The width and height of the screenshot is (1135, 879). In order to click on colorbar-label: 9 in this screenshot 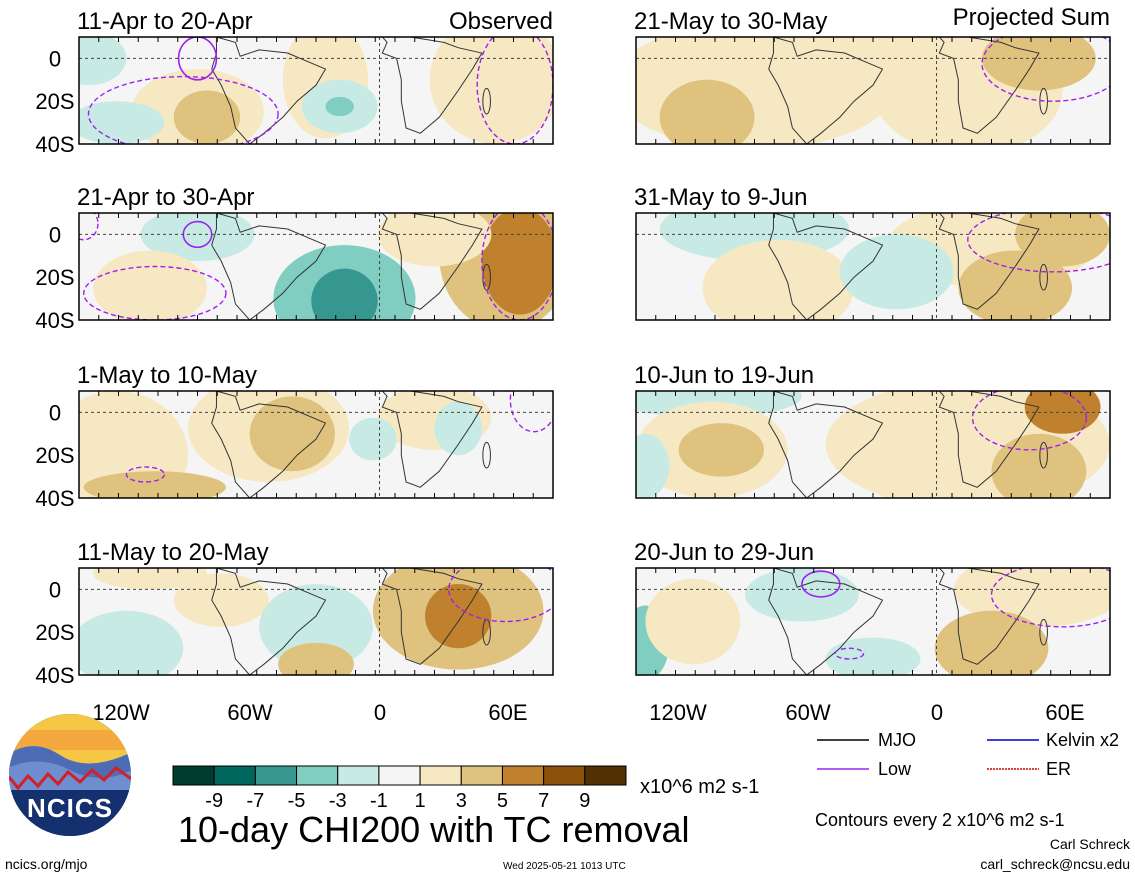, I will do `click(584, 801)`.